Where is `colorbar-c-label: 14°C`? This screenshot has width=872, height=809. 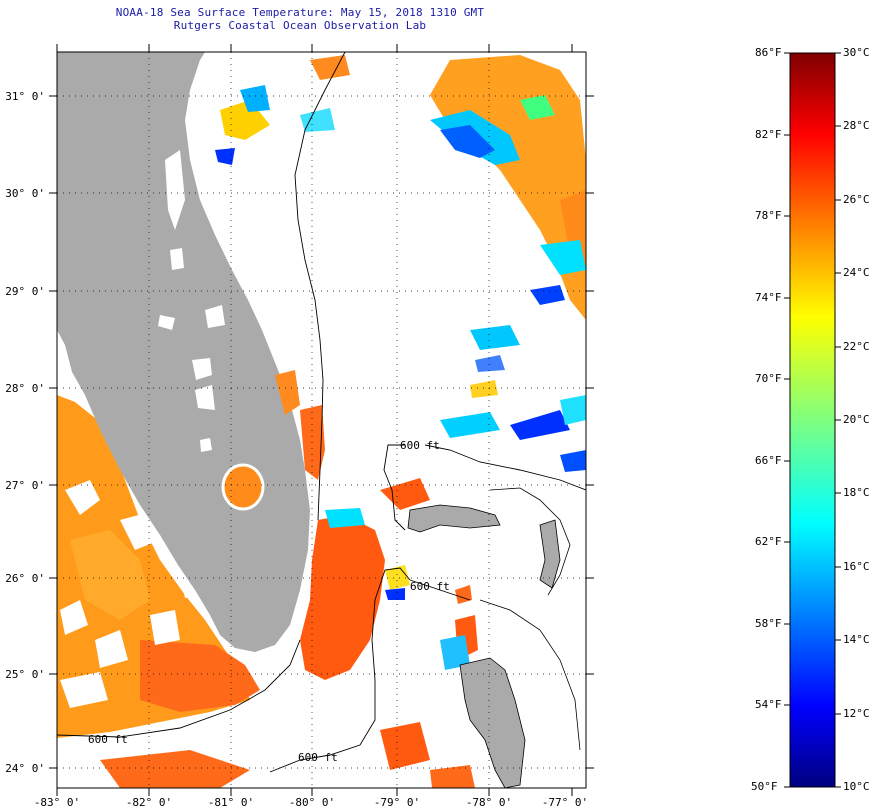 colorbar-c-label: 14°C is located at coordinates (856, 639).